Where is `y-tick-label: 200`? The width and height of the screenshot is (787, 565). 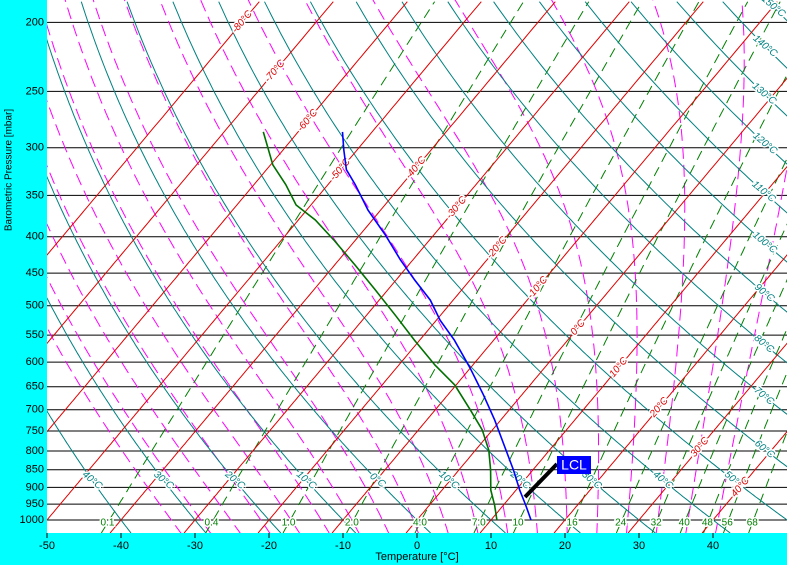
y-tick-label: 200 is located at coordinates (35, 22).